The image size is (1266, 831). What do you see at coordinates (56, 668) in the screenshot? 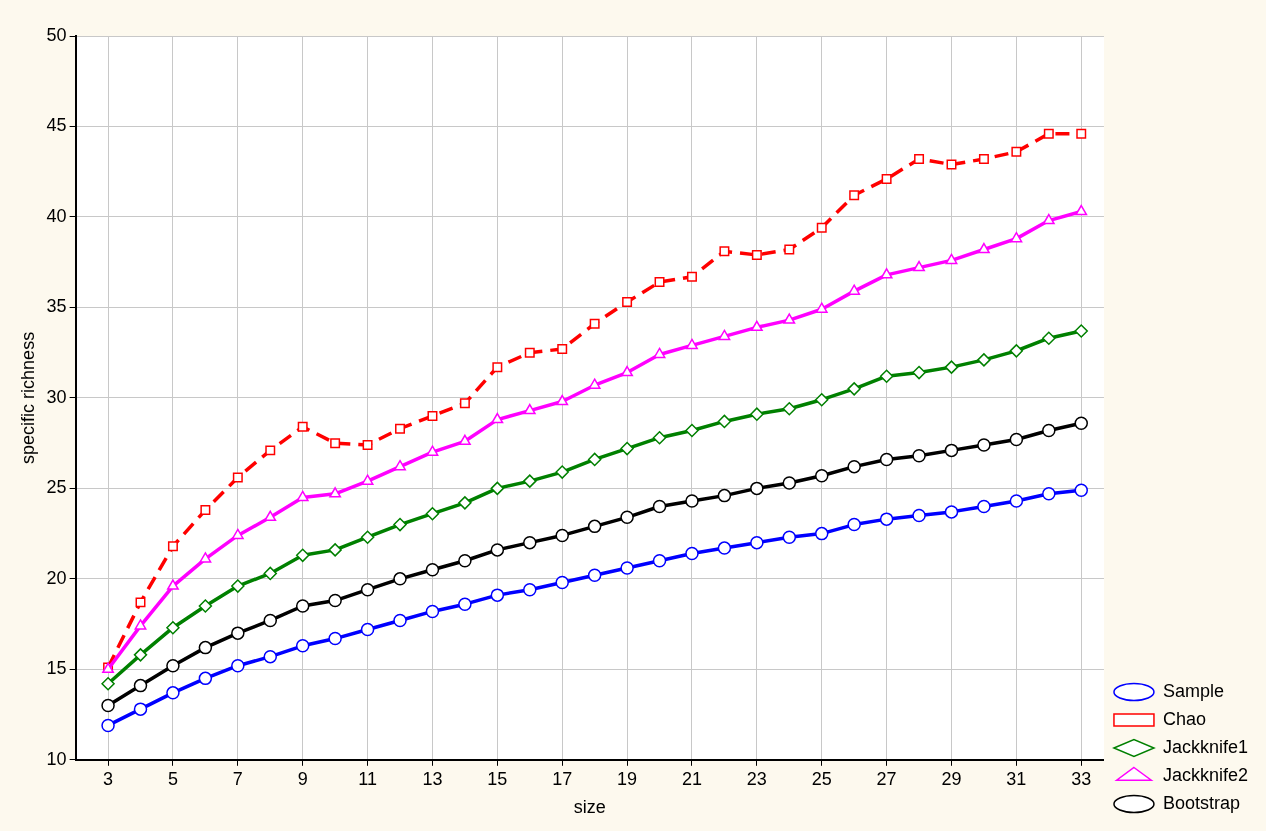
I see `y-tick-label: 15` at bounding box center [56, 668].